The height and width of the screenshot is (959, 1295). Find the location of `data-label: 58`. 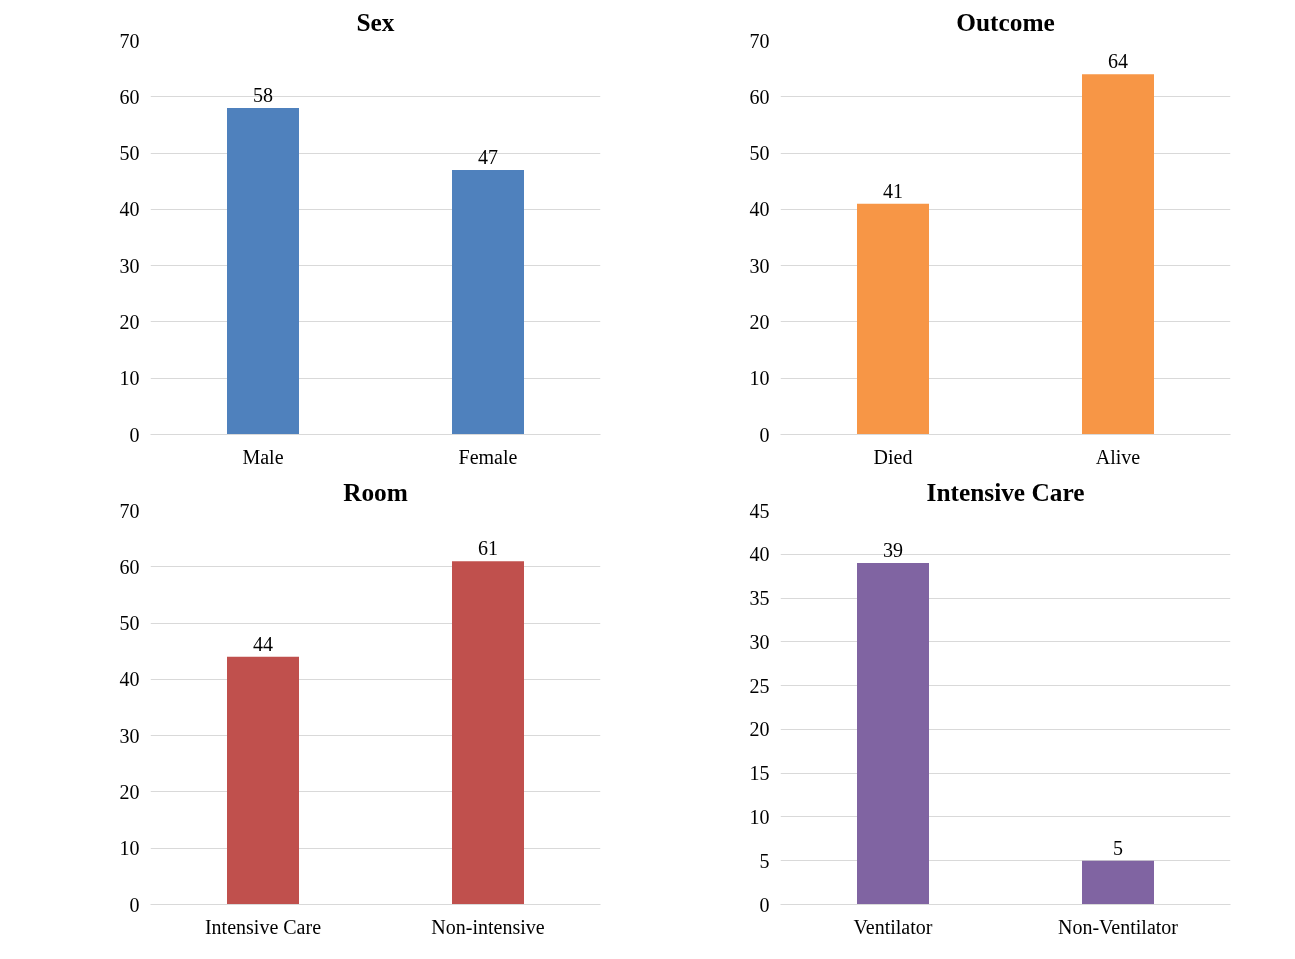

data-label: 58 is located at coordinates (263, 95).